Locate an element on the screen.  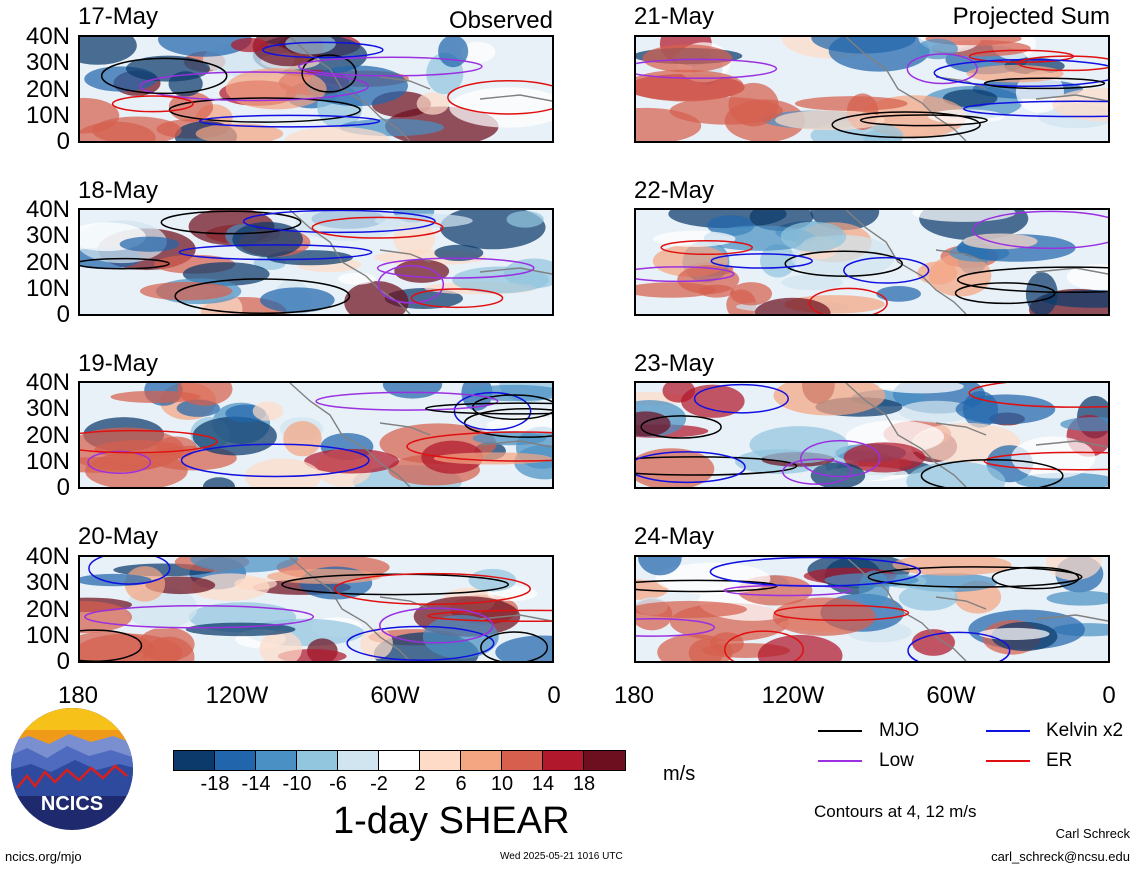
date-label: 22-May is located at coordinates (674, 190).